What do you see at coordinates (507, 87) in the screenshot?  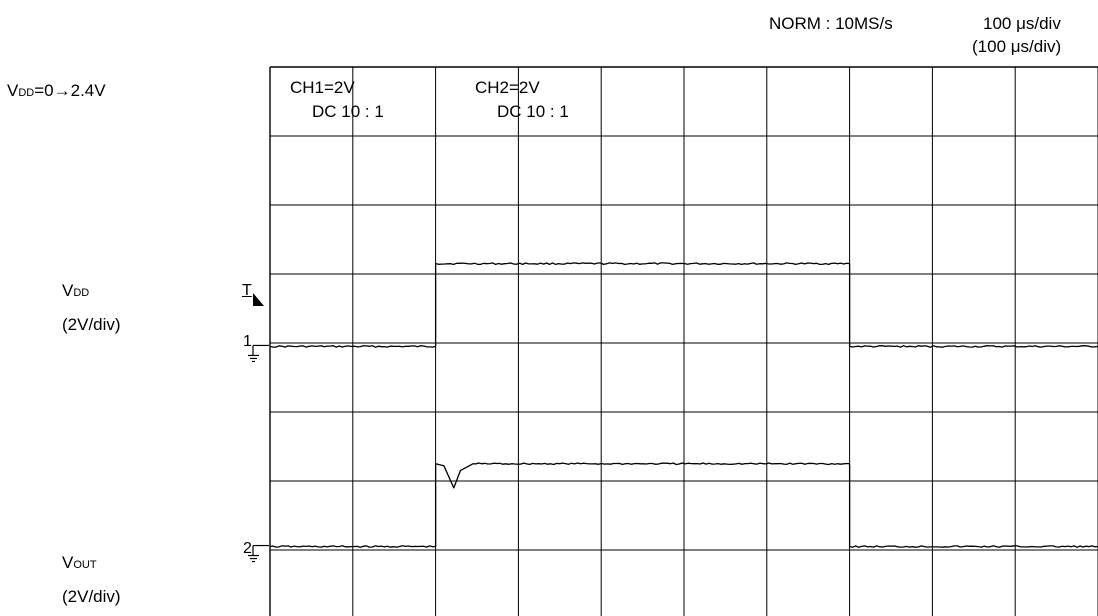 I see `ch2-setting: CH2=2V` at bounding box center [507, 87].